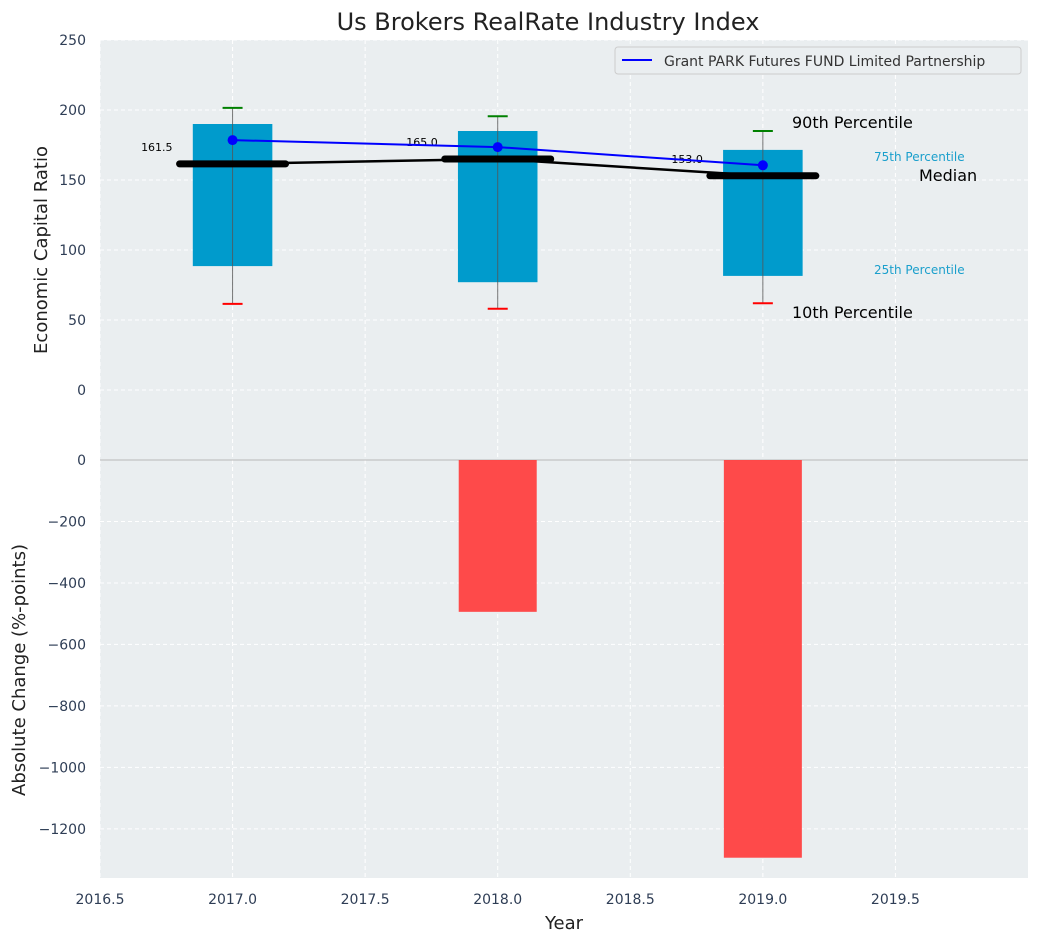 This screenshot has width=1039, height=946. What do you see at coordinates (72, 111) in the screenshot?
I see `top-y-tick-label: 200` at bounding box center [72, 111].